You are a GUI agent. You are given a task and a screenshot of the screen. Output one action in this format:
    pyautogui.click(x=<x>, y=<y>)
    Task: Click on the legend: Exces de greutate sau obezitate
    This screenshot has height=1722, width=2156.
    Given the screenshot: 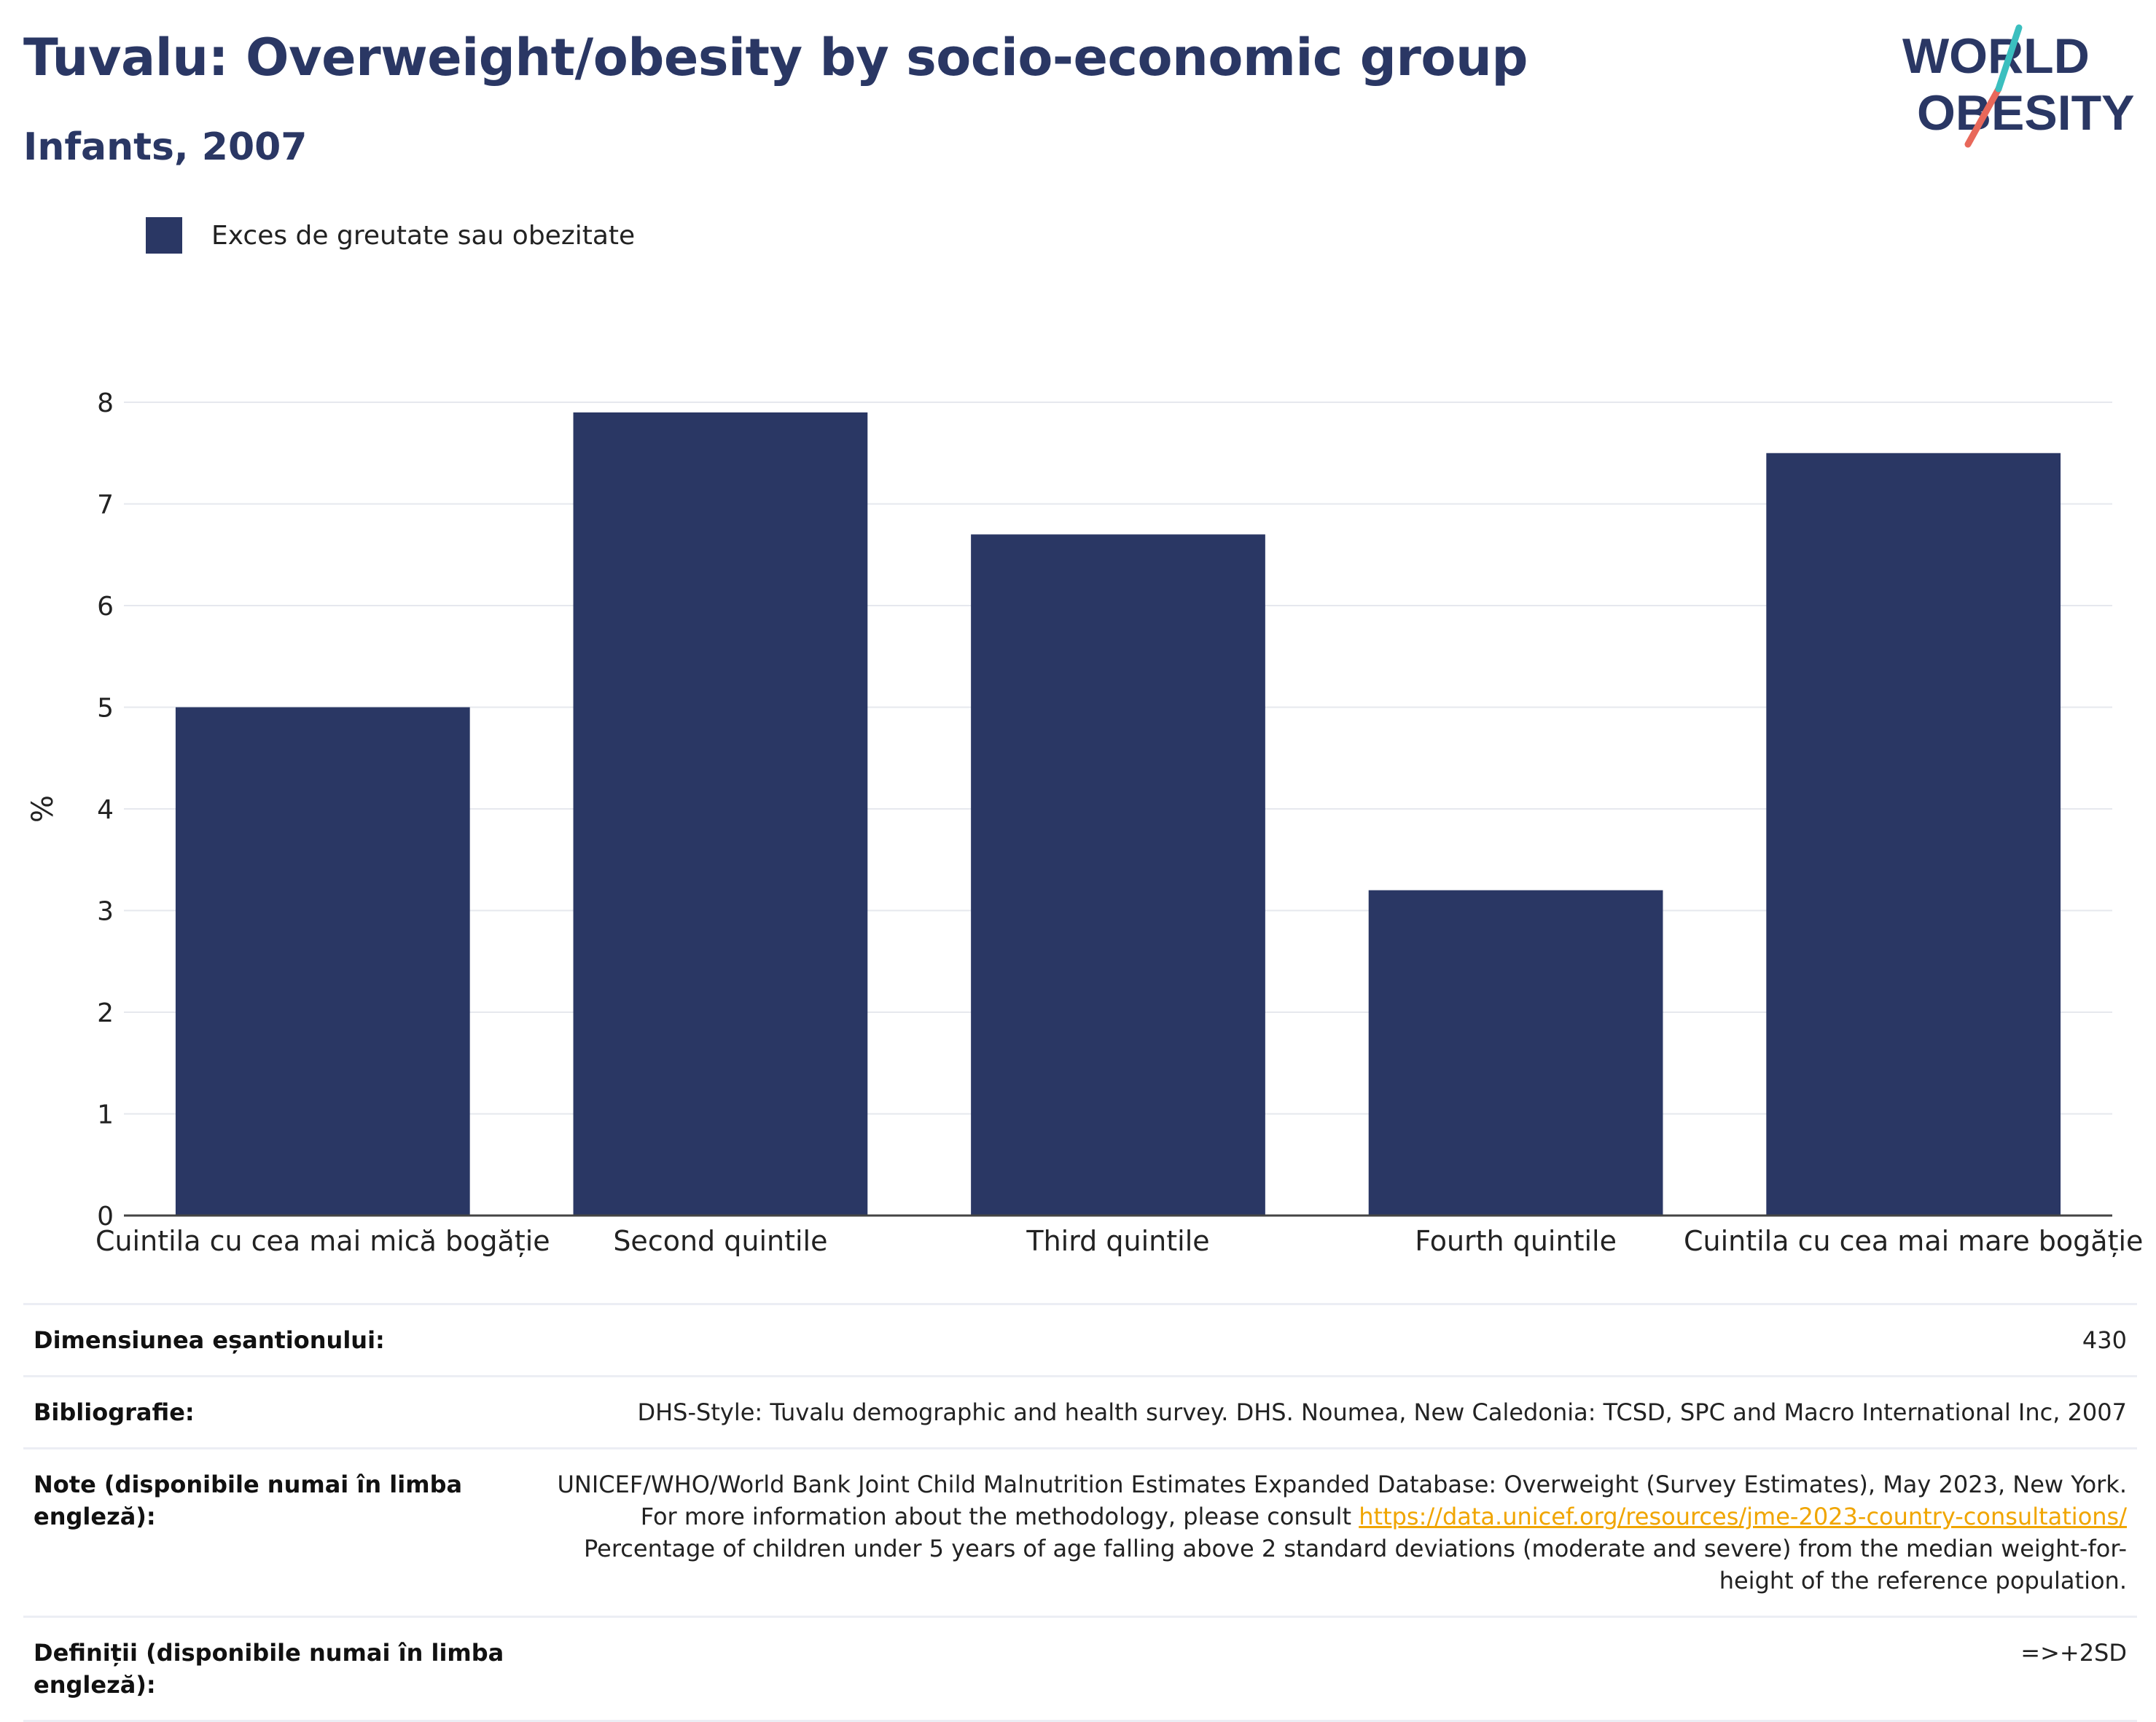 What is the action you would take?
    pyautogui.click(x=390, y=235)
    